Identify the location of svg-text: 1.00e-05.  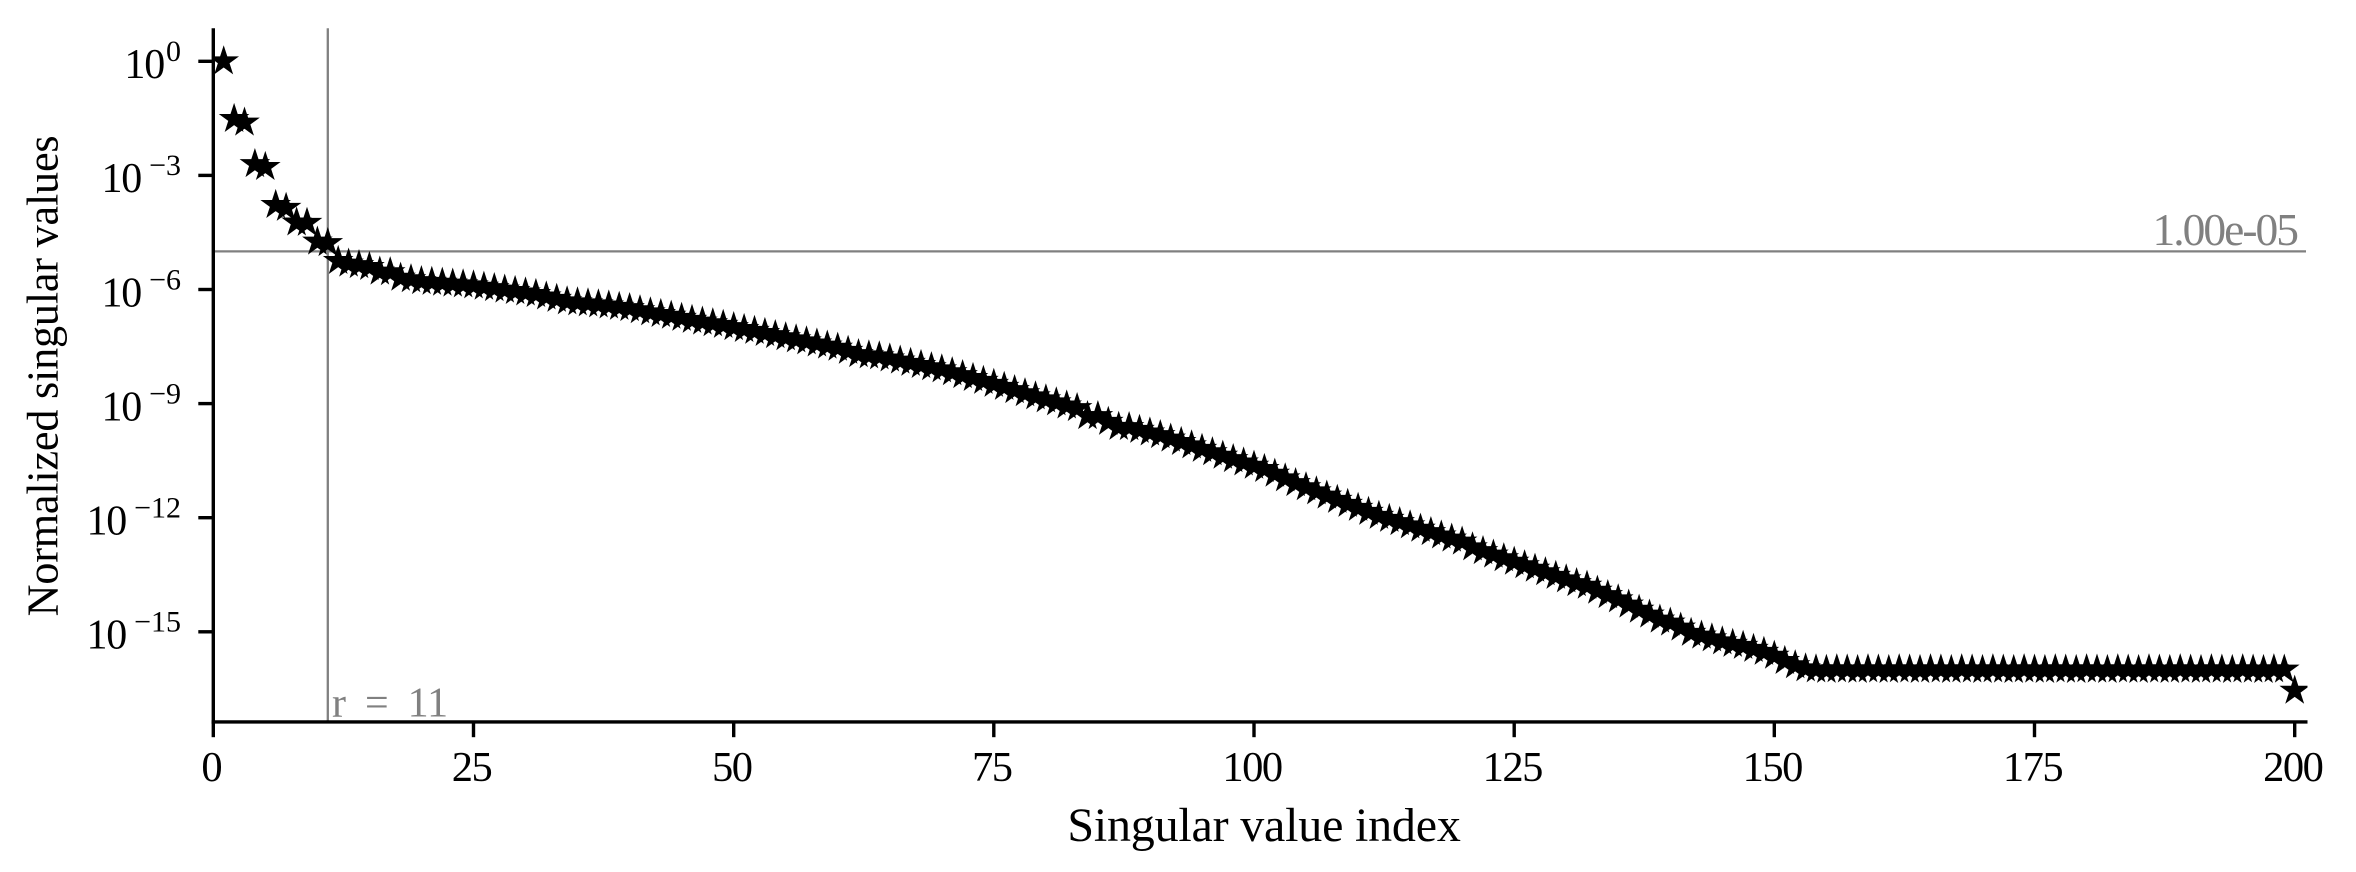
(2225, 229).